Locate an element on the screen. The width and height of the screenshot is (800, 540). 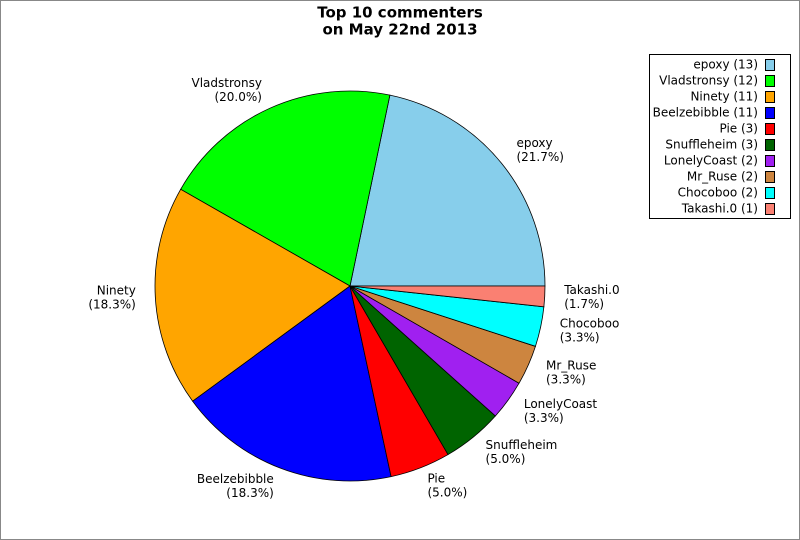
slice-label: Chocoboo is located at coordinates (590, 323).